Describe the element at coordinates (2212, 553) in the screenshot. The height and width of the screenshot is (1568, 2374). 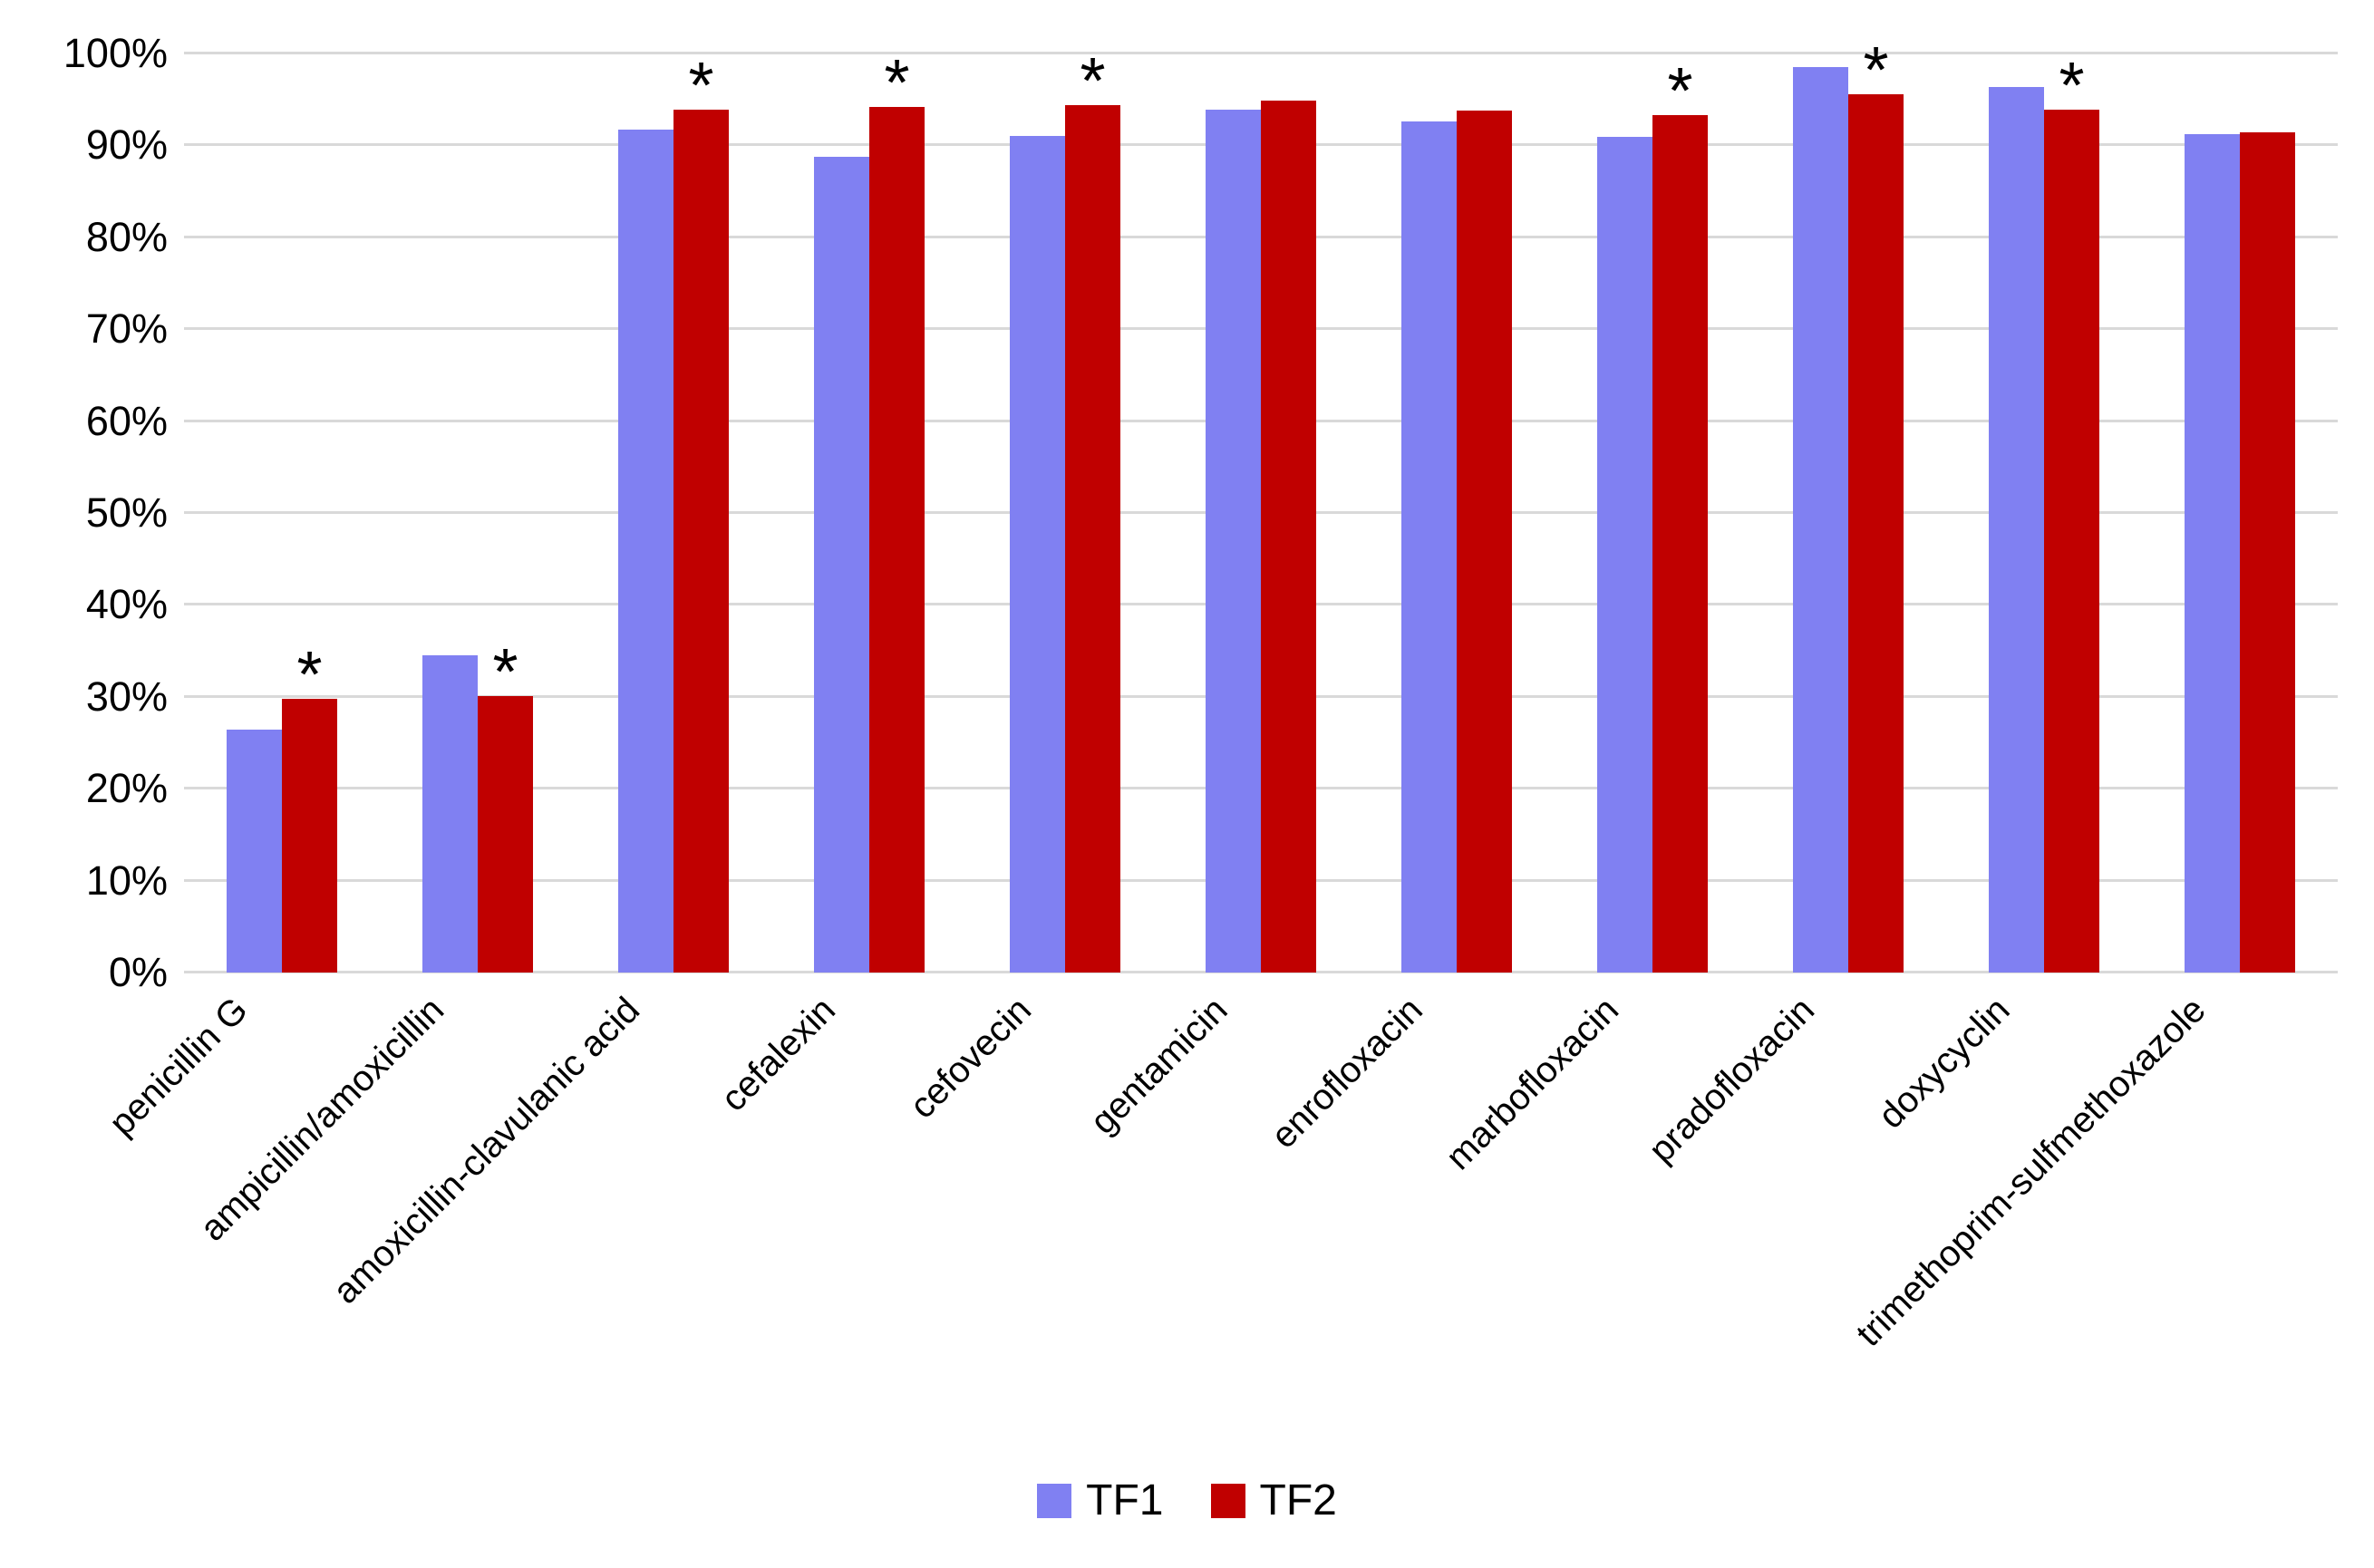
I see `bar-tf1-trimethoprim-sulfmethoxazole` at that location.